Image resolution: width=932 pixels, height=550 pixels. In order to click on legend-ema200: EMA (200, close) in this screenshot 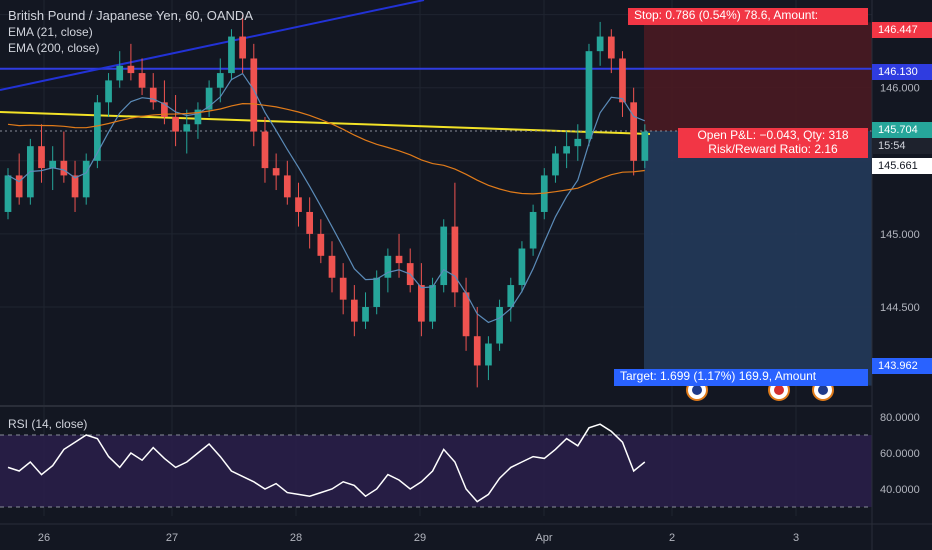, I will do `click(54, 48)`.